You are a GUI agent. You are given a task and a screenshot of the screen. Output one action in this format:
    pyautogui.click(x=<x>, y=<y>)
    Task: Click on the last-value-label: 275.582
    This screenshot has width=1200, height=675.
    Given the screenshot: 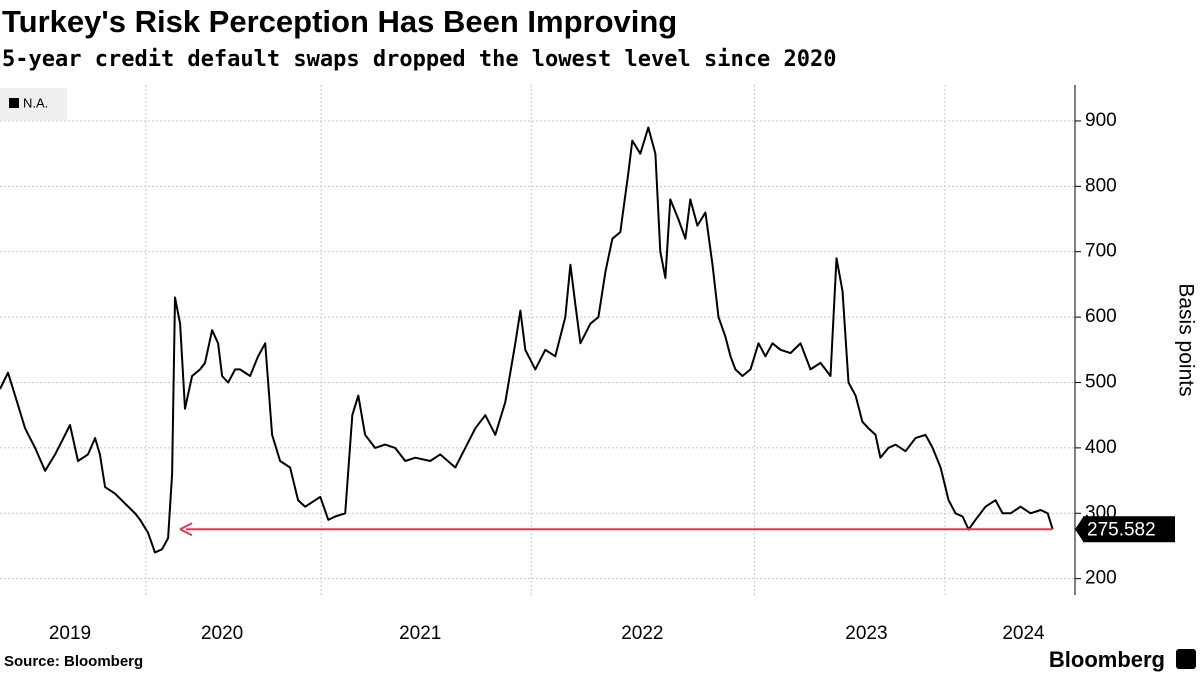 What is the action you would take?
    pyautogui.click(x=1121, y=529)
    